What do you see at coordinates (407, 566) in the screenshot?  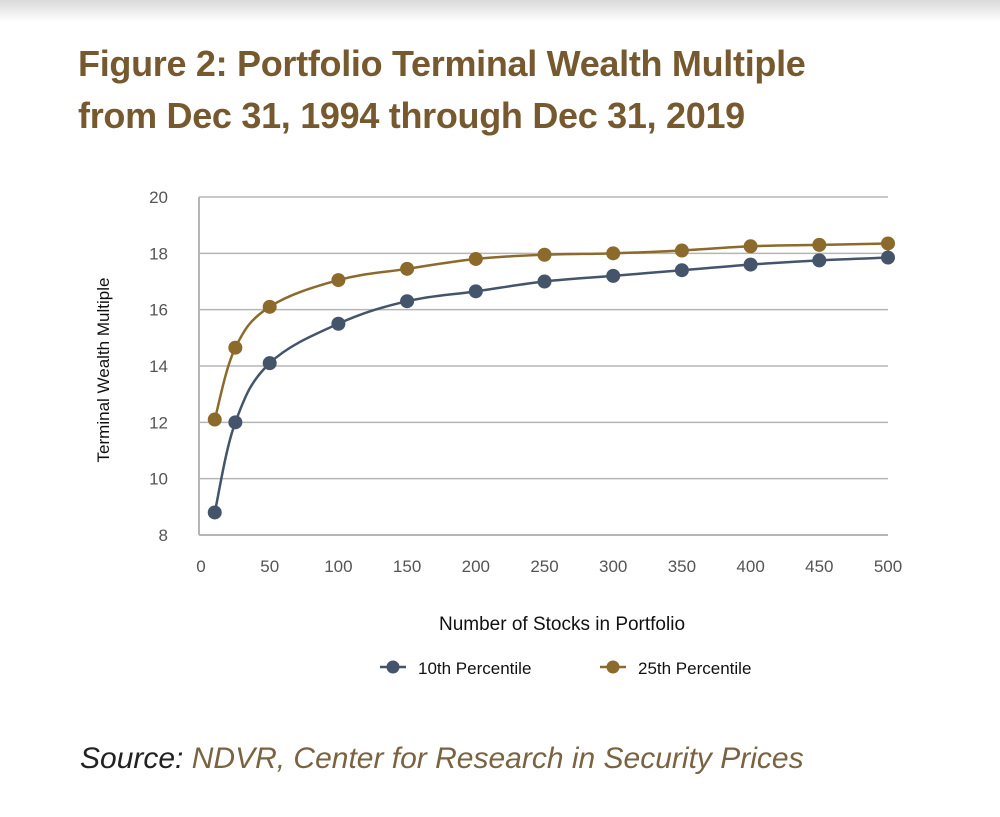 I see `x-tick-label-150: 150` at bounding box center [407, 566].